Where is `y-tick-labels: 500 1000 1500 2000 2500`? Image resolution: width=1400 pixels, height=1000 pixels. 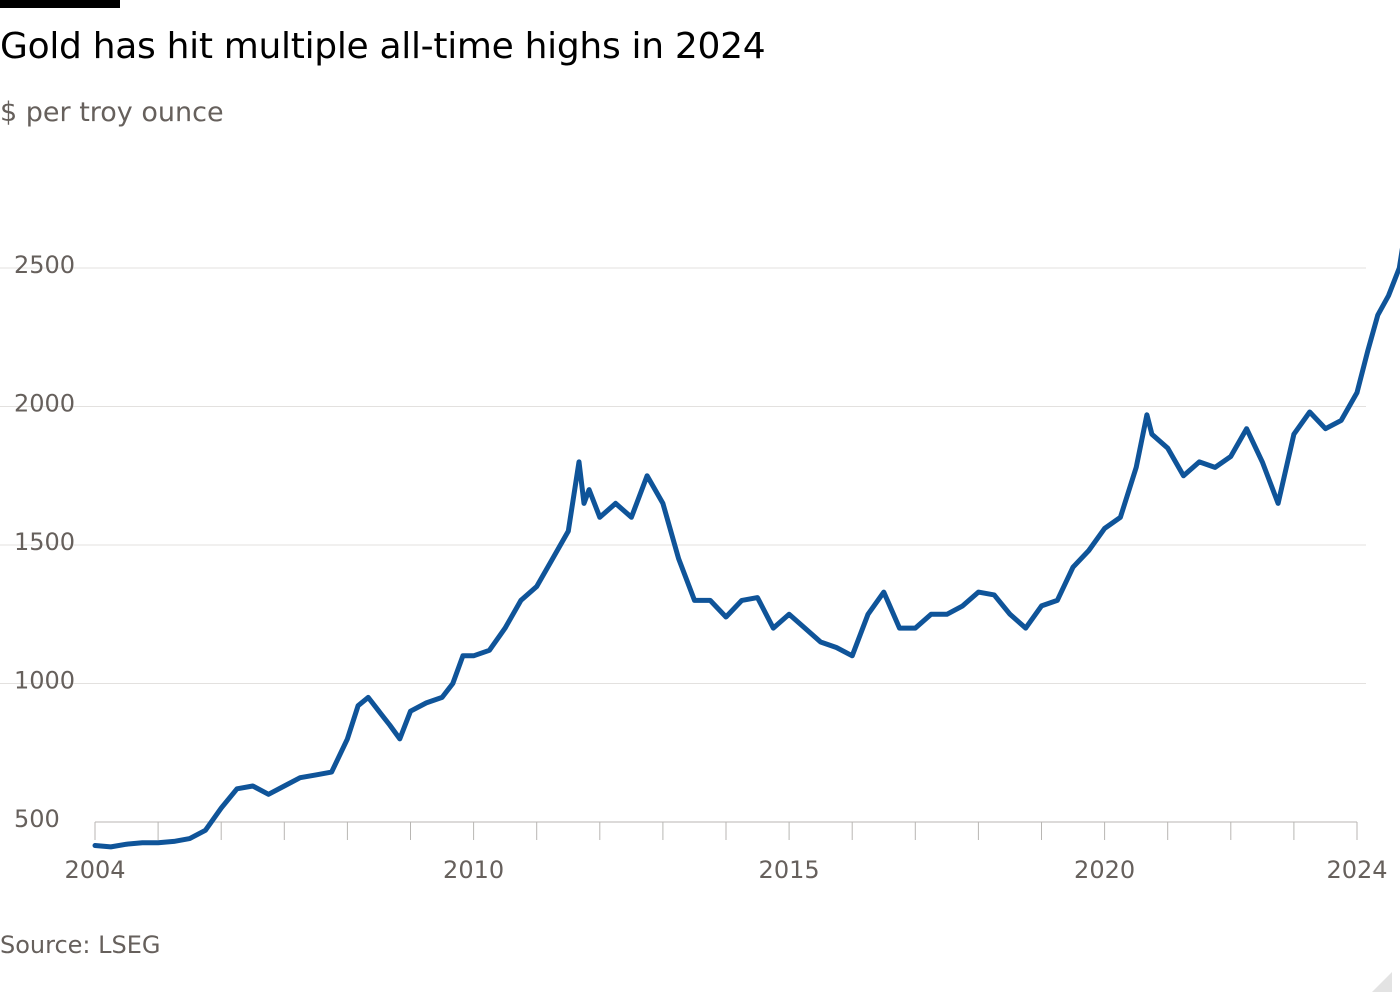 y-tick-labels: 500 1000 1500 2000 2500 is located at coordinates (44, 542).